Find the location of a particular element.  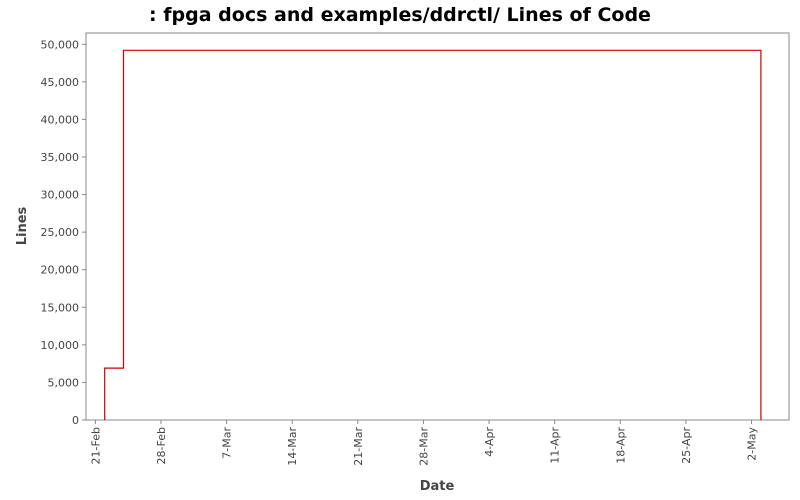

y-tick-label: 40,000 is located at coordinates (60, 119).